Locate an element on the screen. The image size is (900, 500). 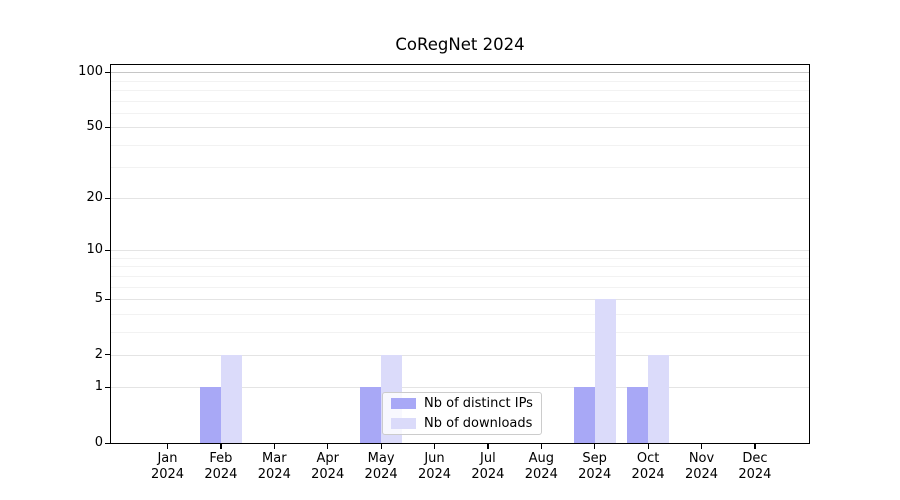
x-tick-label: Apr 2024 is located at coordinates (328, 466).